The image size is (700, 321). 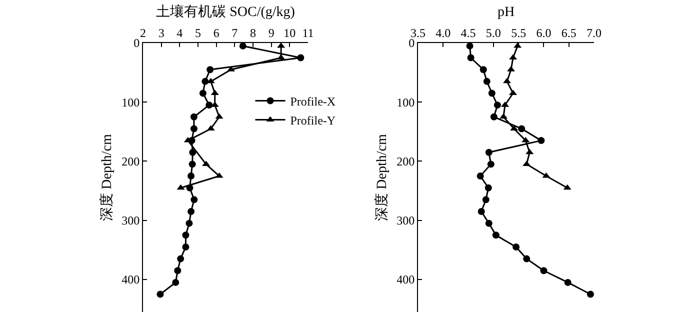 What do you see at coordinates (271, 33) in the screenshot?
I see `x-tick-label: 9` at bounding box center [271, 33].